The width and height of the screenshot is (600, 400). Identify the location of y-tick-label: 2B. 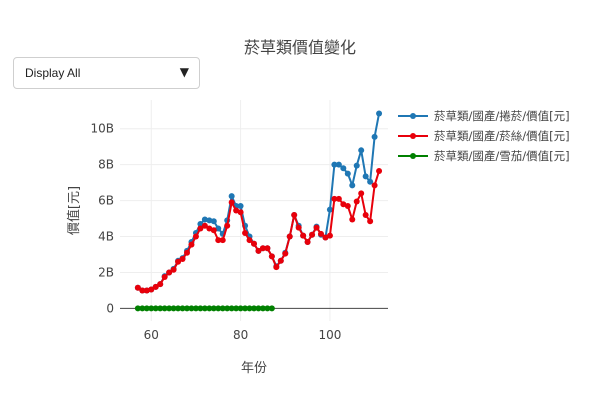
(106, 272).